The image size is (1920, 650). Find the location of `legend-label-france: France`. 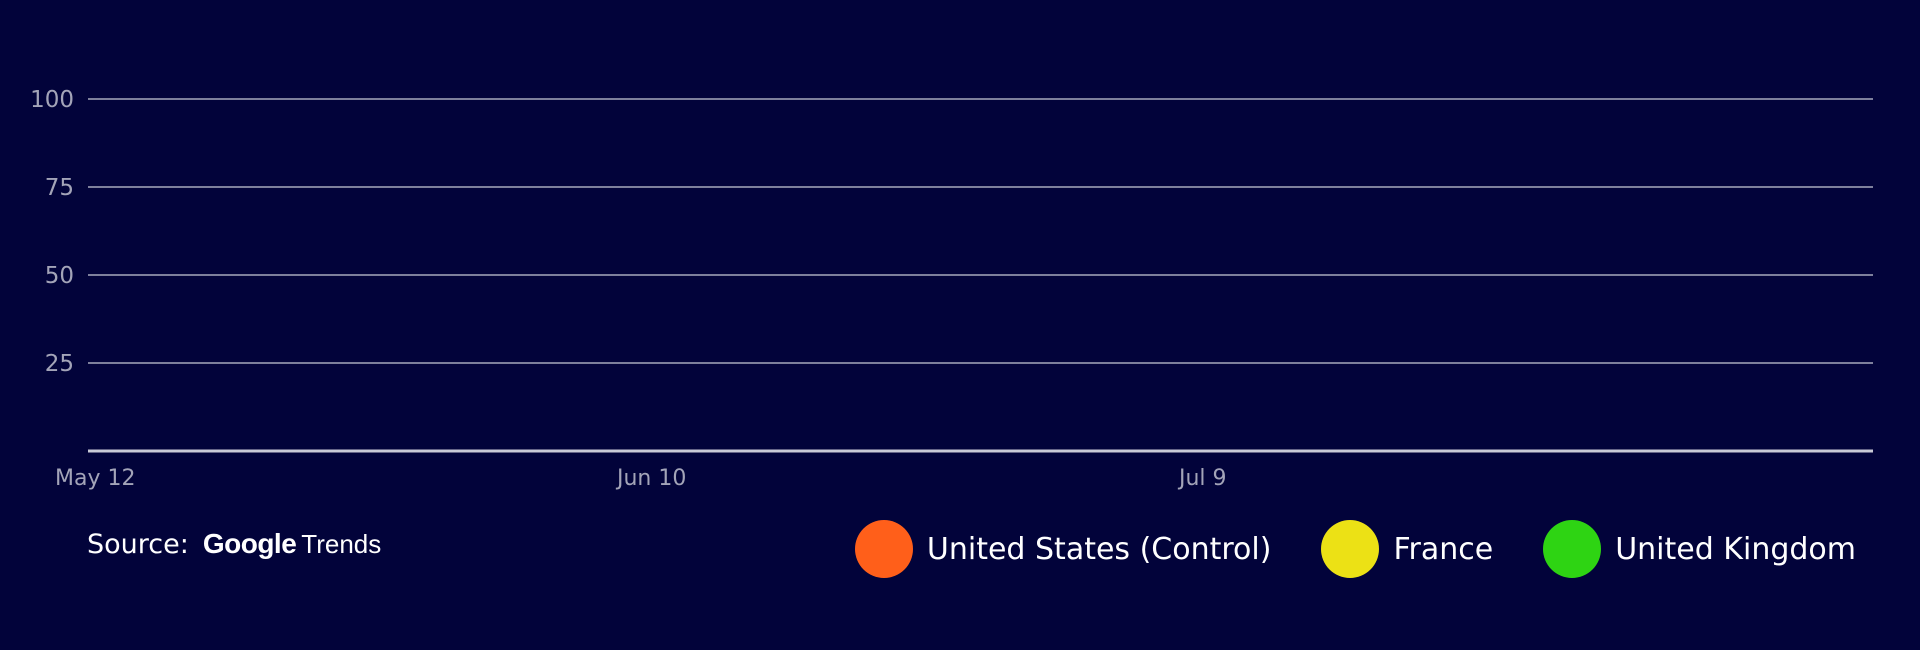

legend-label-france: France is located at coordinates (1443, 549).